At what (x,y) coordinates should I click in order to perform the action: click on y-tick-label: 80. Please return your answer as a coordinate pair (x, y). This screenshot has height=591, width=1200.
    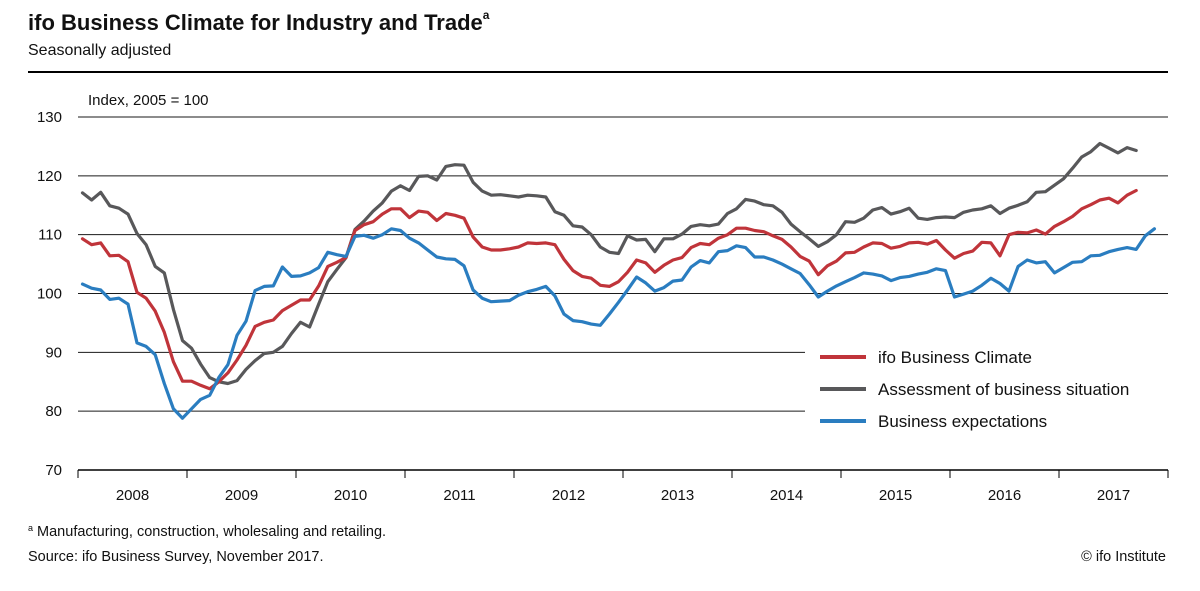
    Looking at the image, I should click on (53, 411).